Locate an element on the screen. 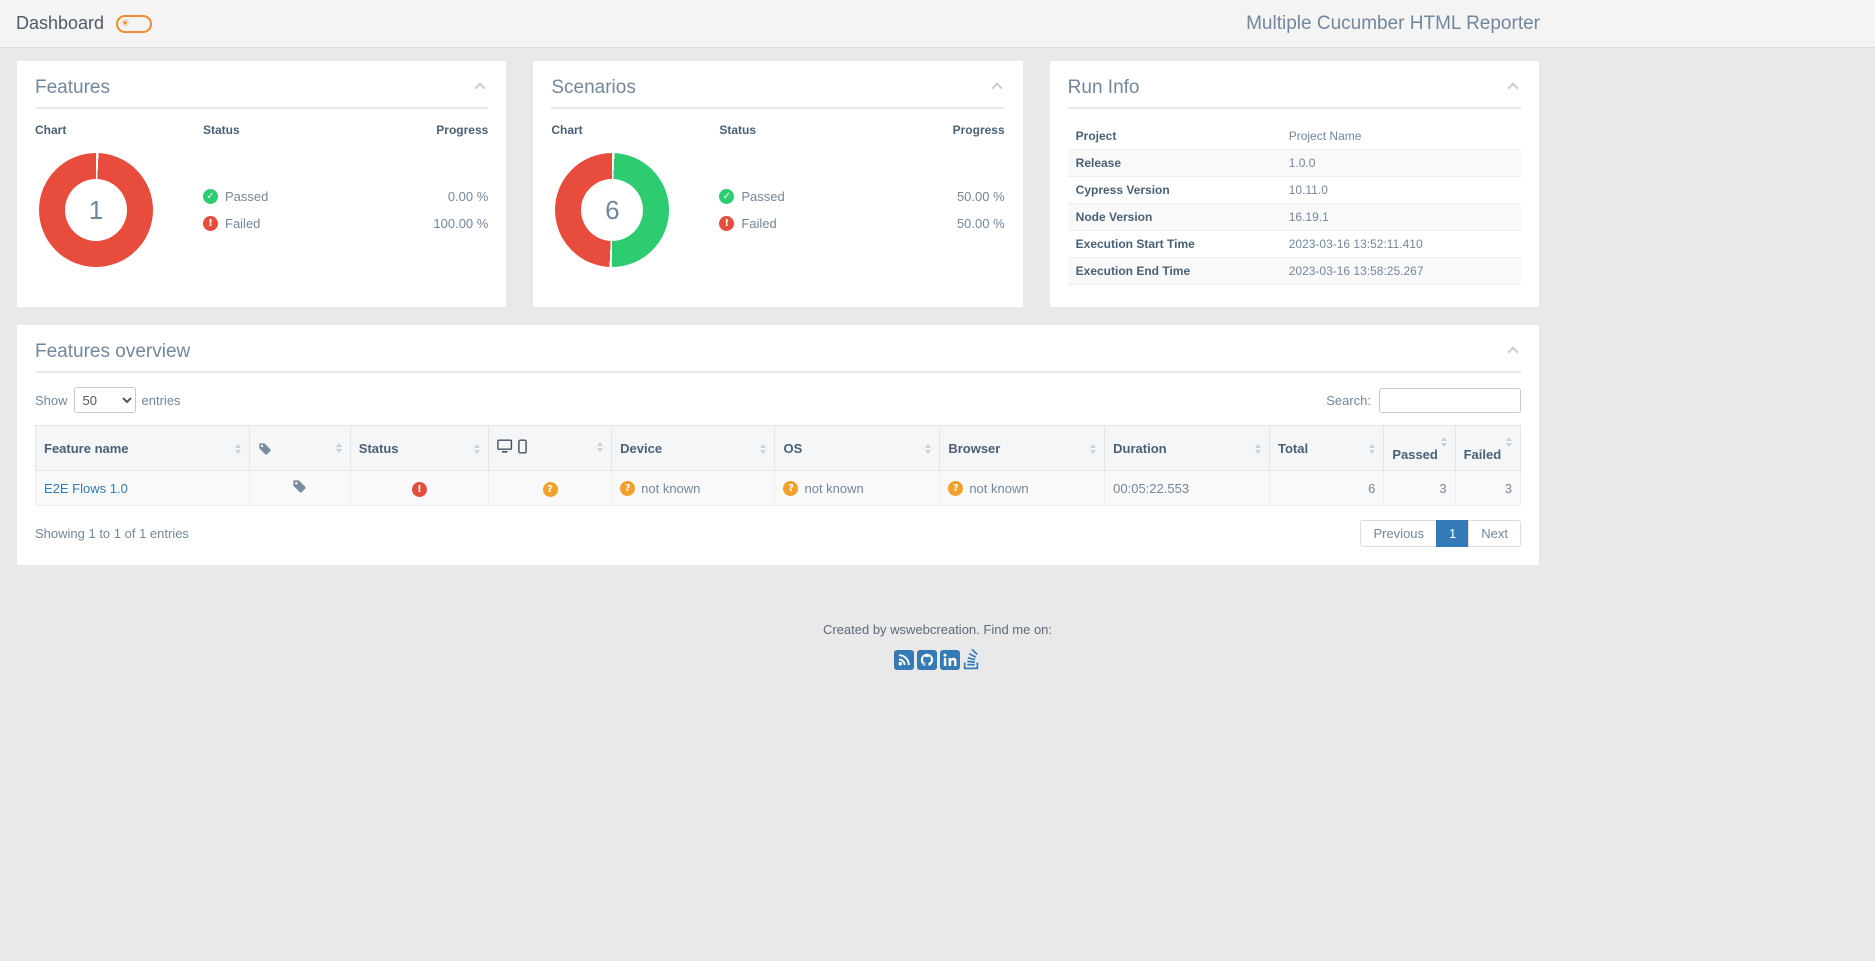 Image resolution: width=1875 pixels, height=961 pixels. feature-failed-cell: 3 is located at coordinates (1488, 488).